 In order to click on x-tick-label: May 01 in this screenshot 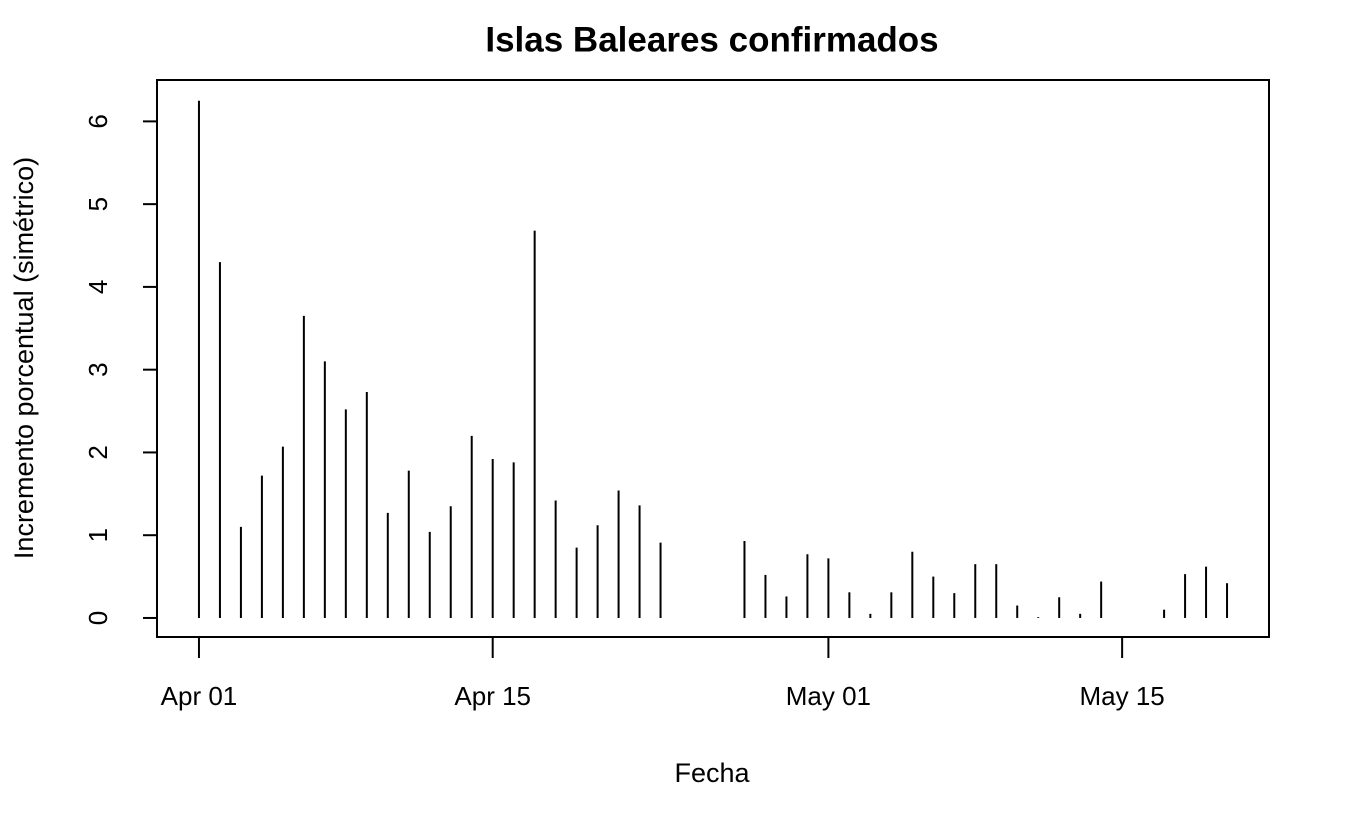, I will do `click(828, 696)`.